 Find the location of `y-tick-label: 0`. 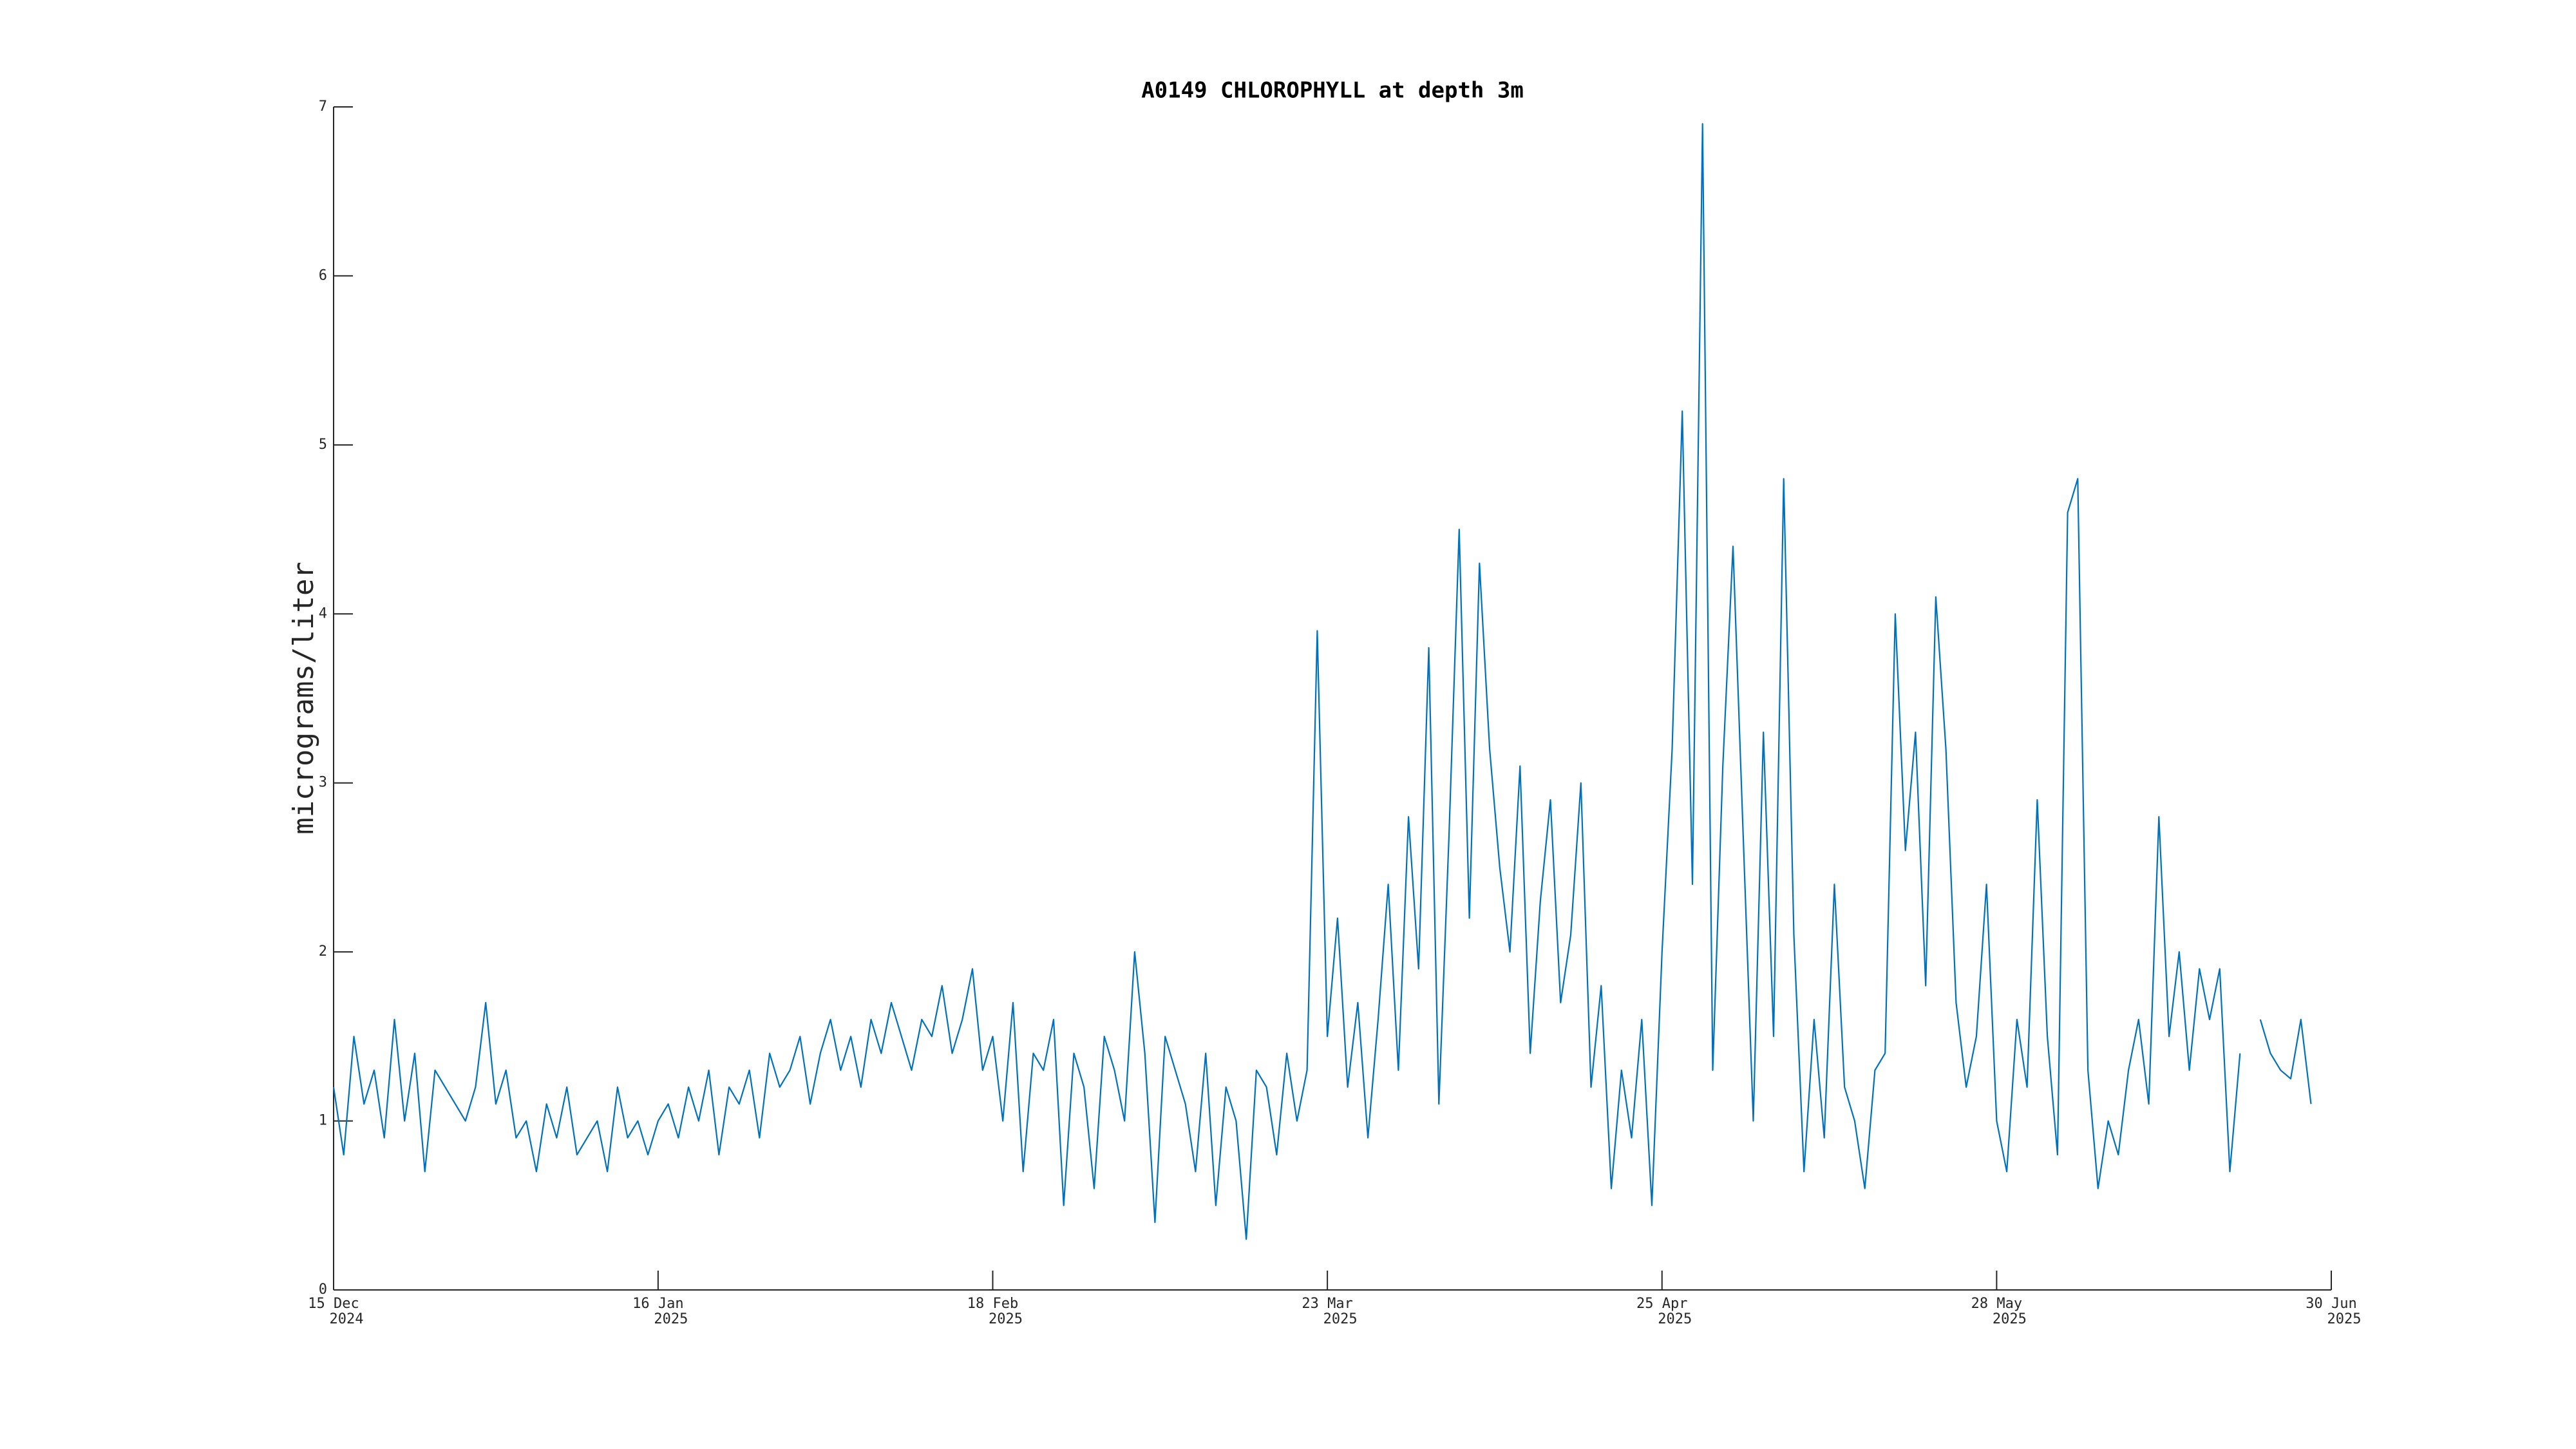

y-tick-label: 0 is located at coordinates (323, 1290).